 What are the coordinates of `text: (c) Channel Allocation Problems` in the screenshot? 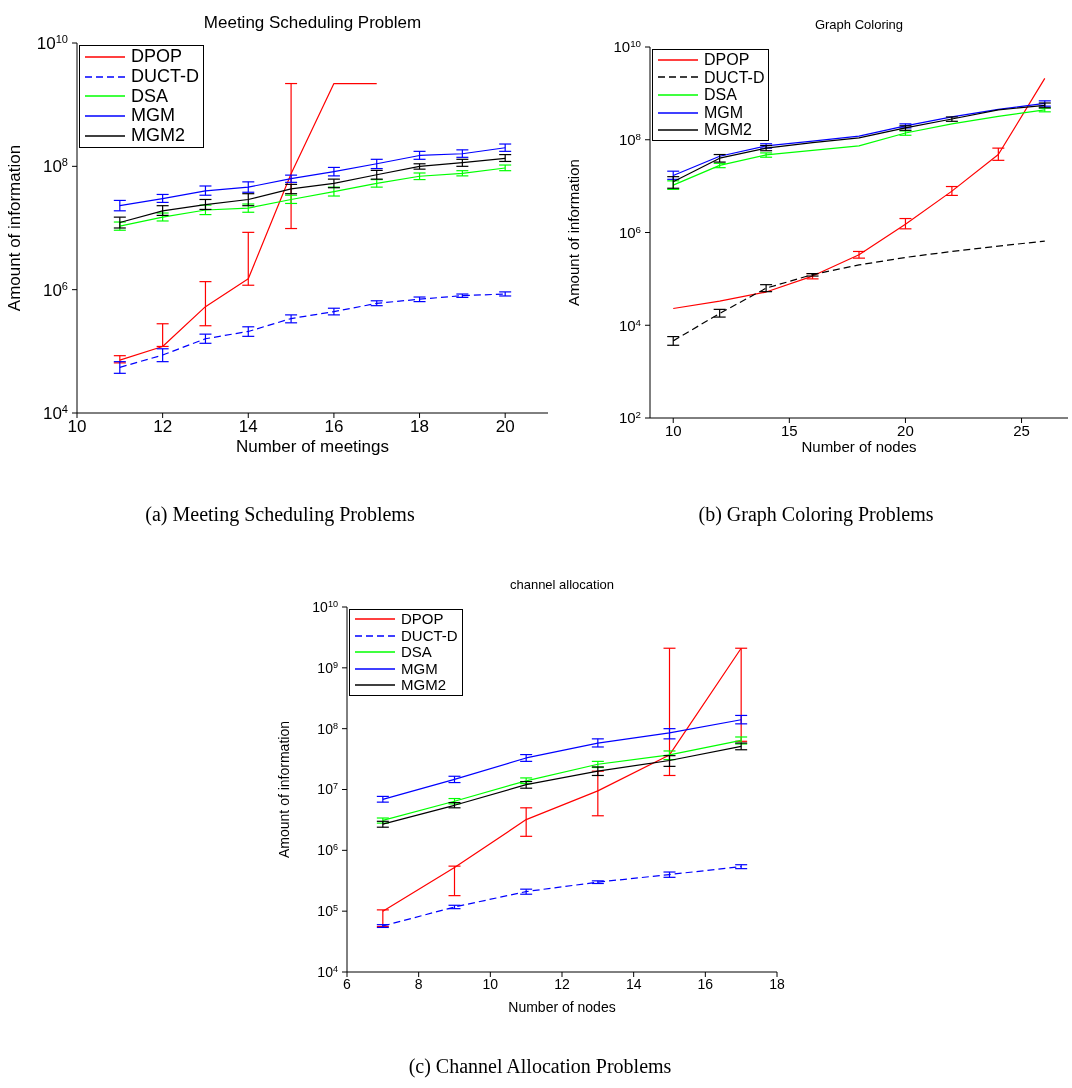 It's located at (540, 1066).